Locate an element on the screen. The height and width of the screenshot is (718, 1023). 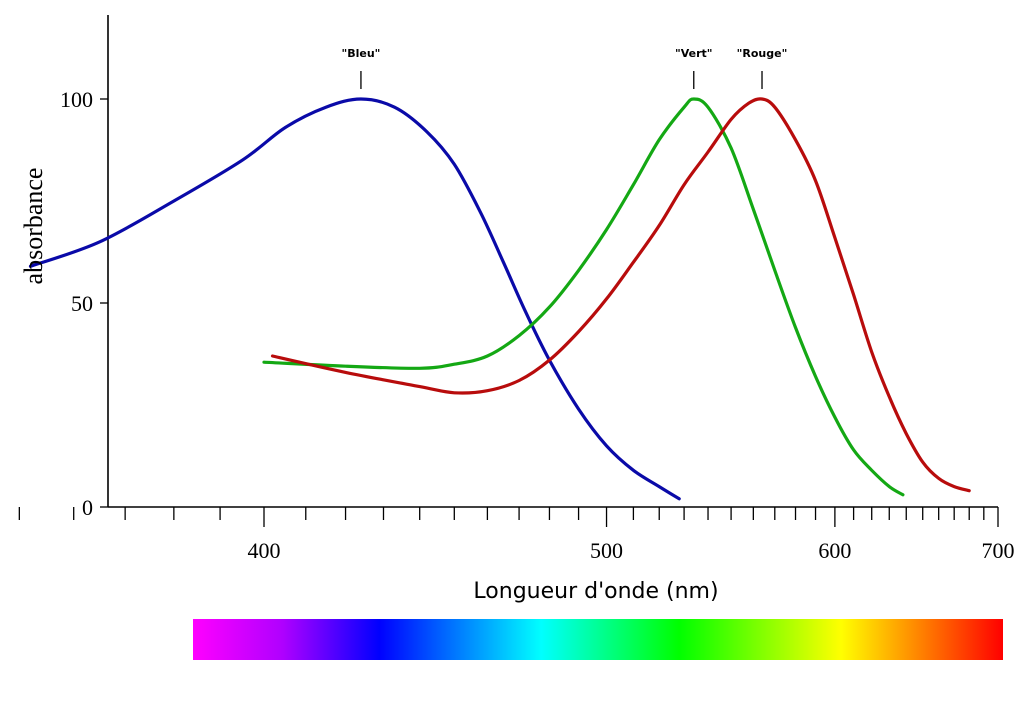
visible-spectrum-bar is located at coordinates (598, 639).